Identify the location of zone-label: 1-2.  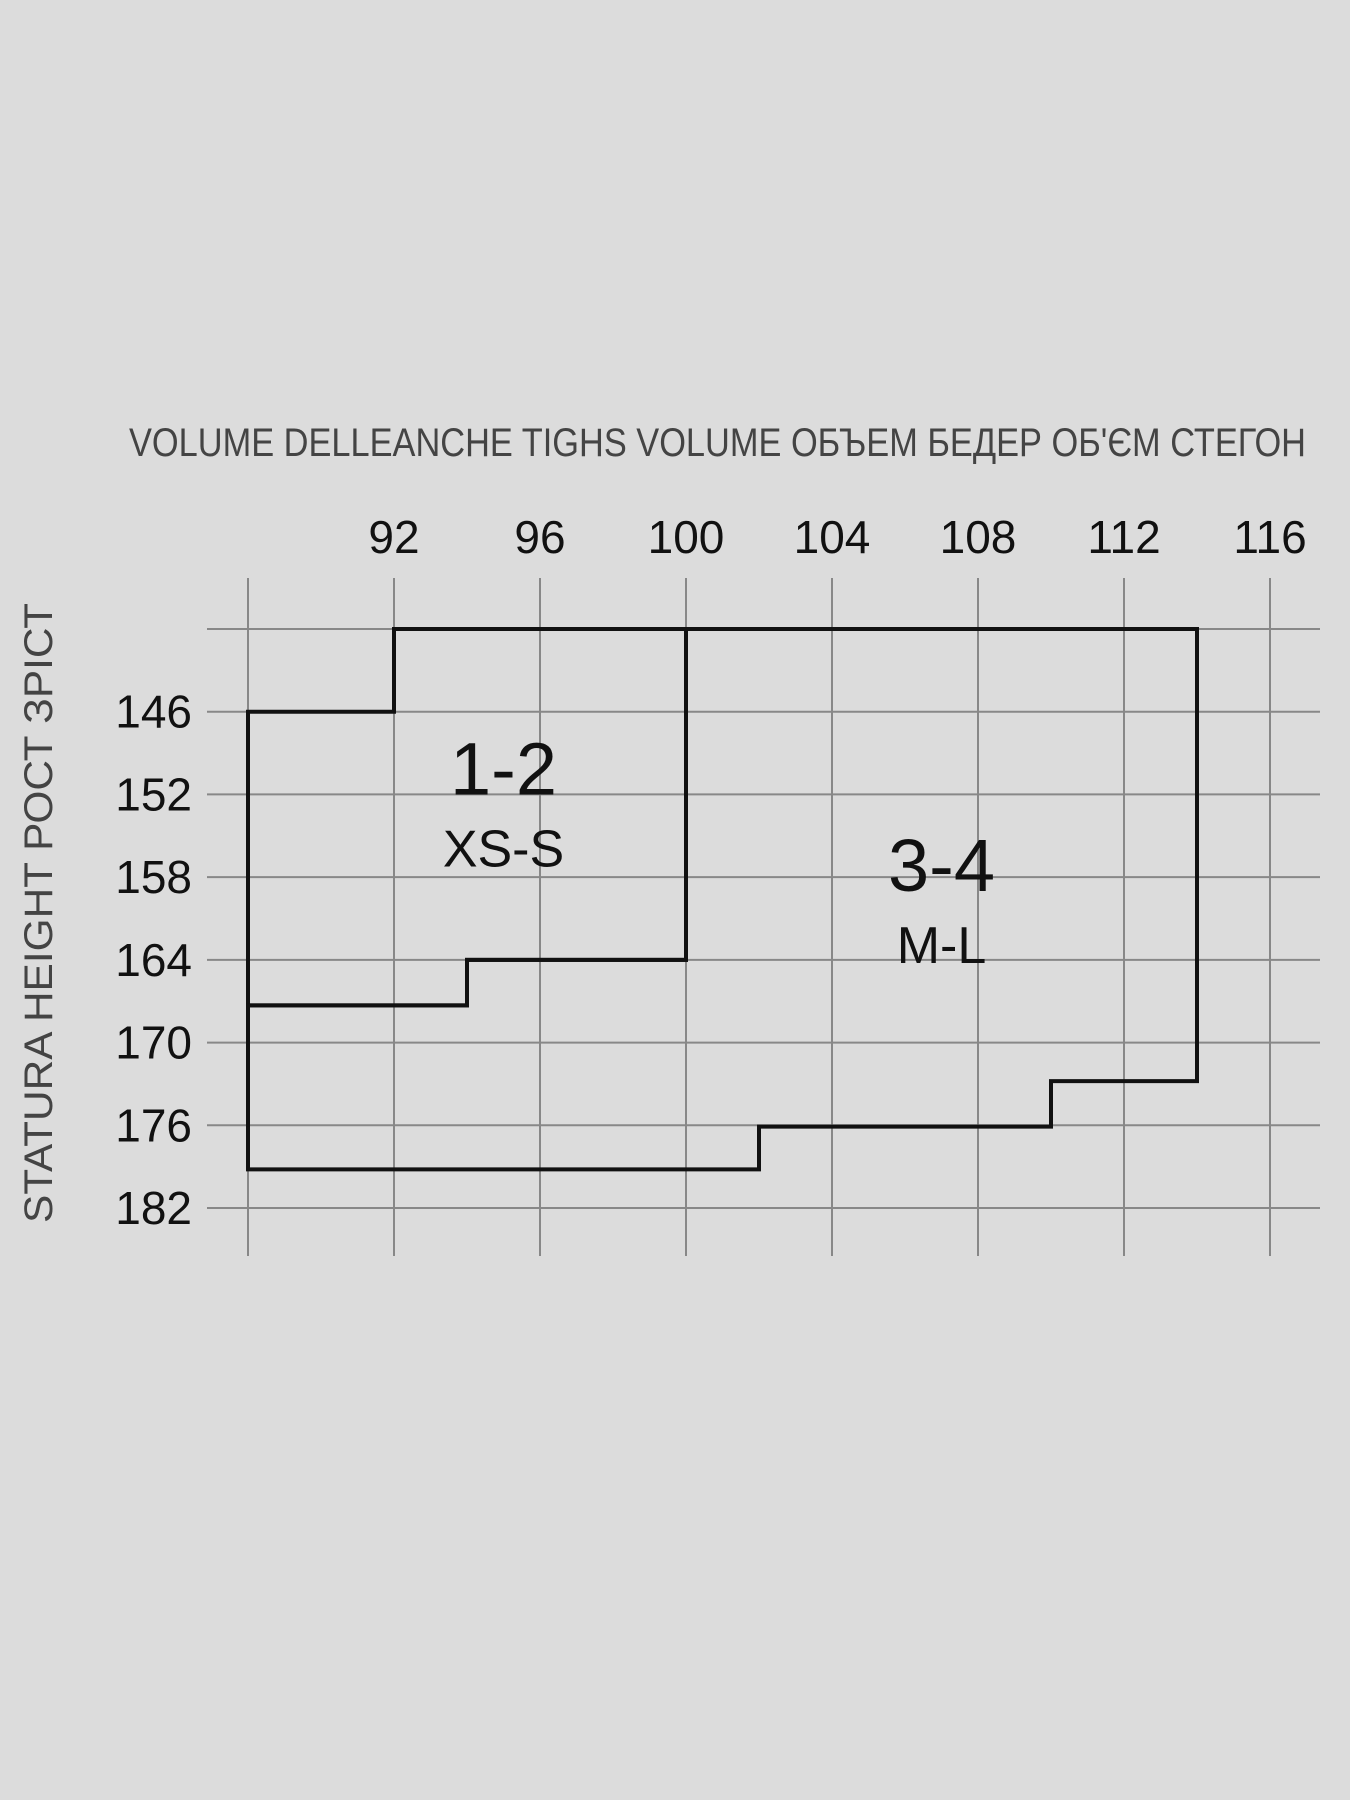
(503, 768).